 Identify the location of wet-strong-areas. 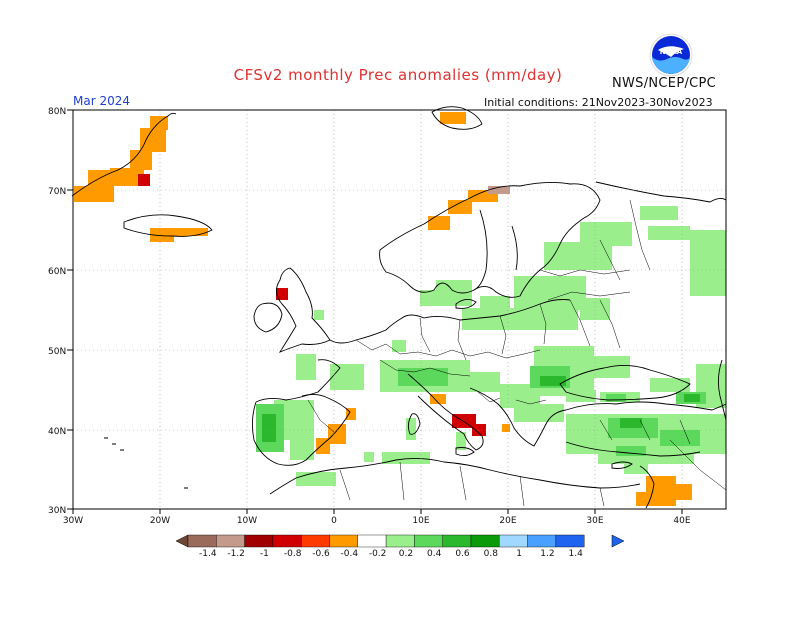
(481, 409).